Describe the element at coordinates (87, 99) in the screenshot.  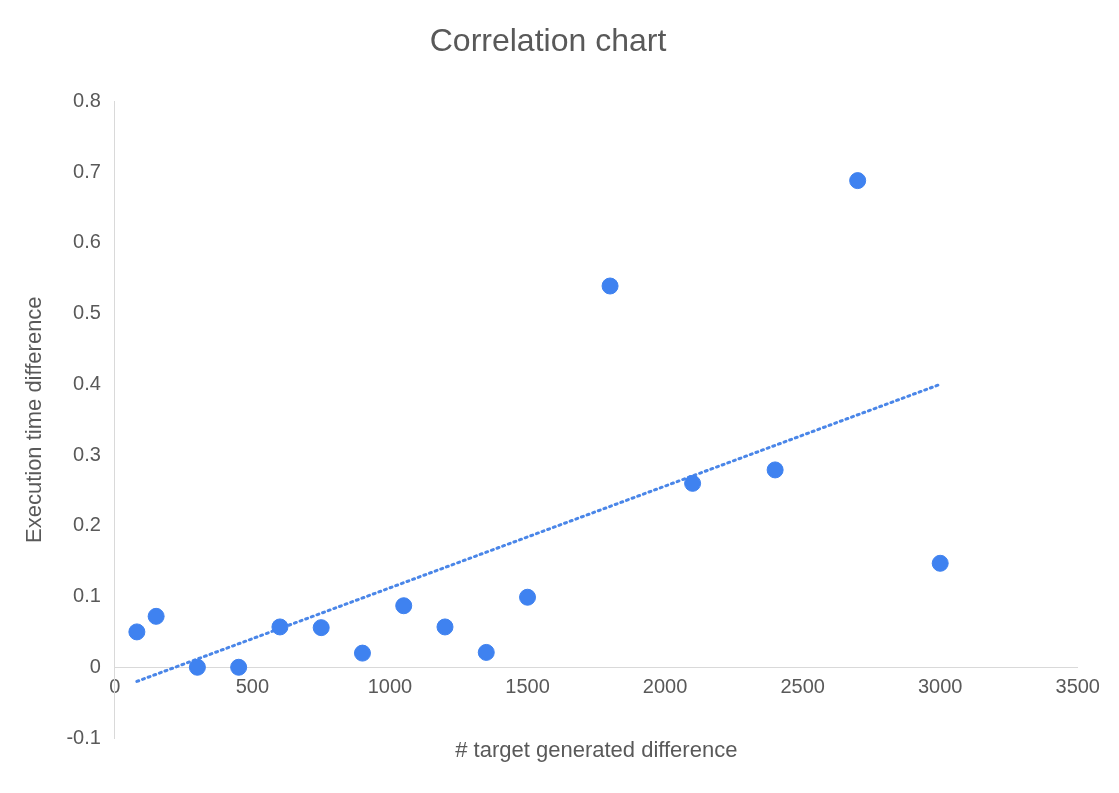
I see `y-tick-label: 0.8` at that location.